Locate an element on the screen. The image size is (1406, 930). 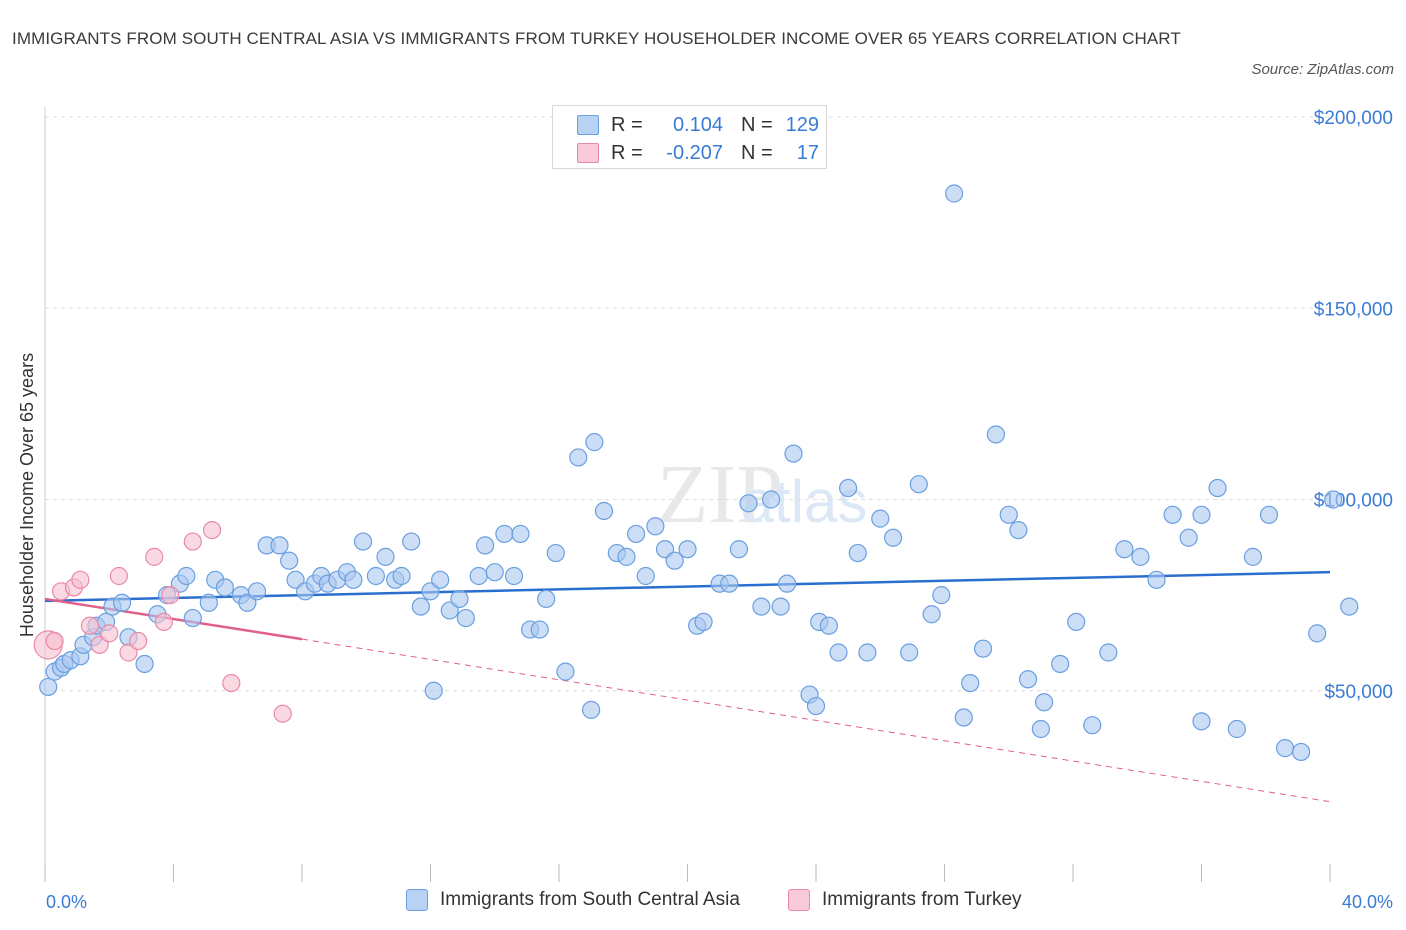
r-value: -0.207 is located at coordinates (694, 152).